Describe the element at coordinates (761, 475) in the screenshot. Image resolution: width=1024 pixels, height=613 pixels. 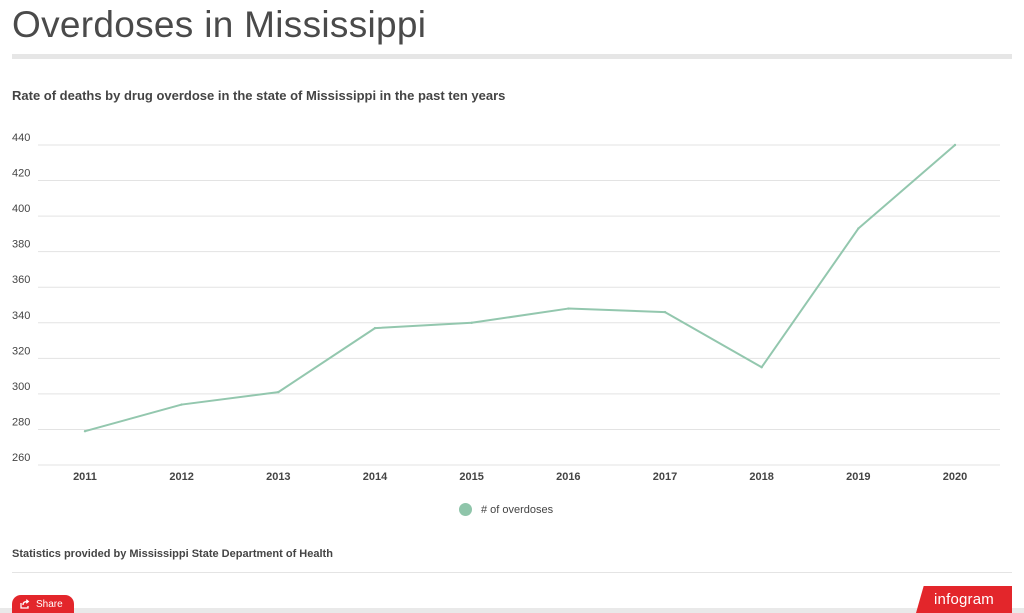
I see `x-tick-label: 2018` at that location.